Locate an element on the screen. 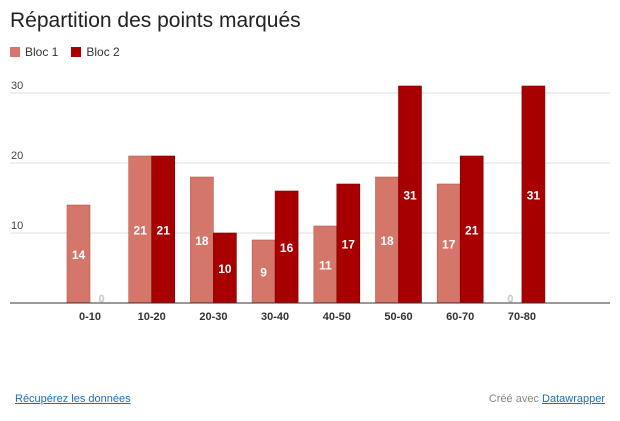  chart-title: Répartition des points marqués is located at coordinates (155, 20).